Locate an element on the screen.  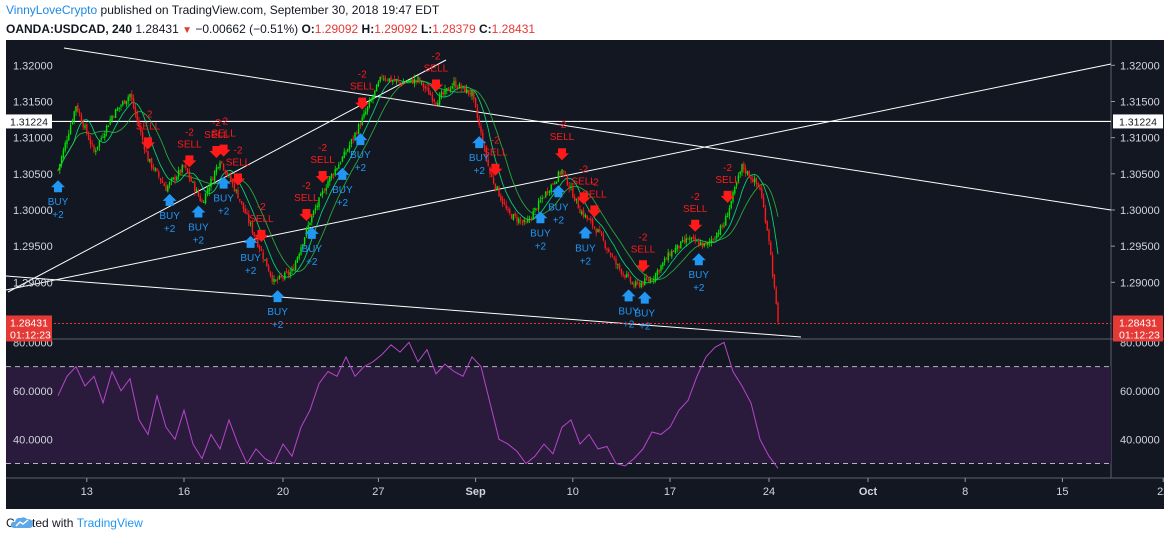
trendline is located at coordinates (404, 306).